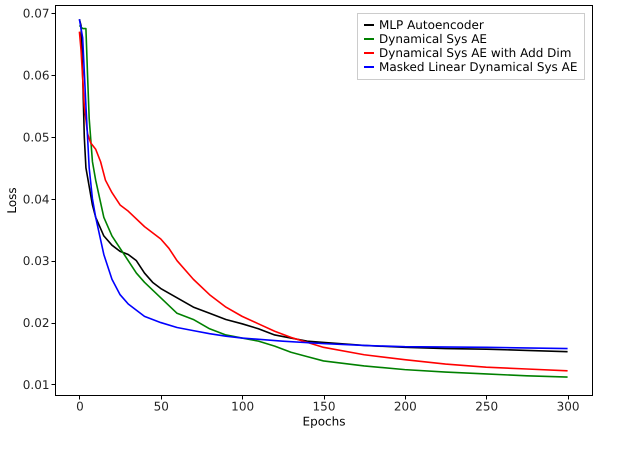  What do you see at coordinates (486, 407) in the screenshot?
I see `x-tick-label: 250` at bounding box center [486, 407].